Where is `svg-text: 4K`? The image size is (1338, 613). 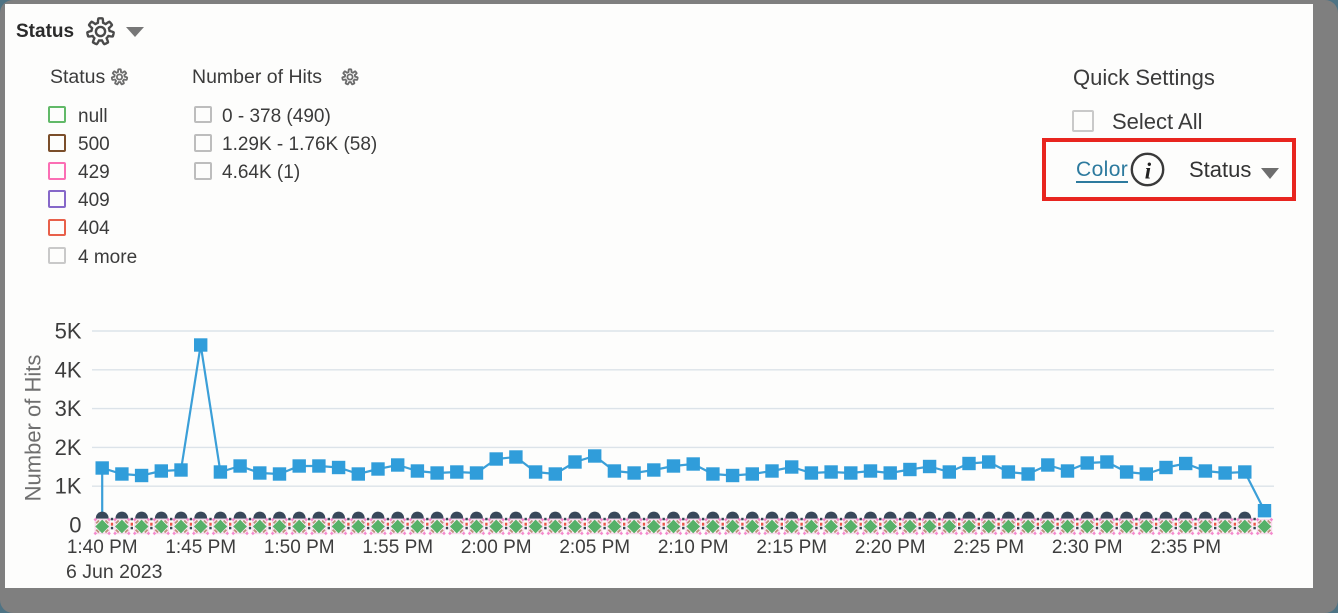 svg-text: 4K is located at coordinates (68, 369).